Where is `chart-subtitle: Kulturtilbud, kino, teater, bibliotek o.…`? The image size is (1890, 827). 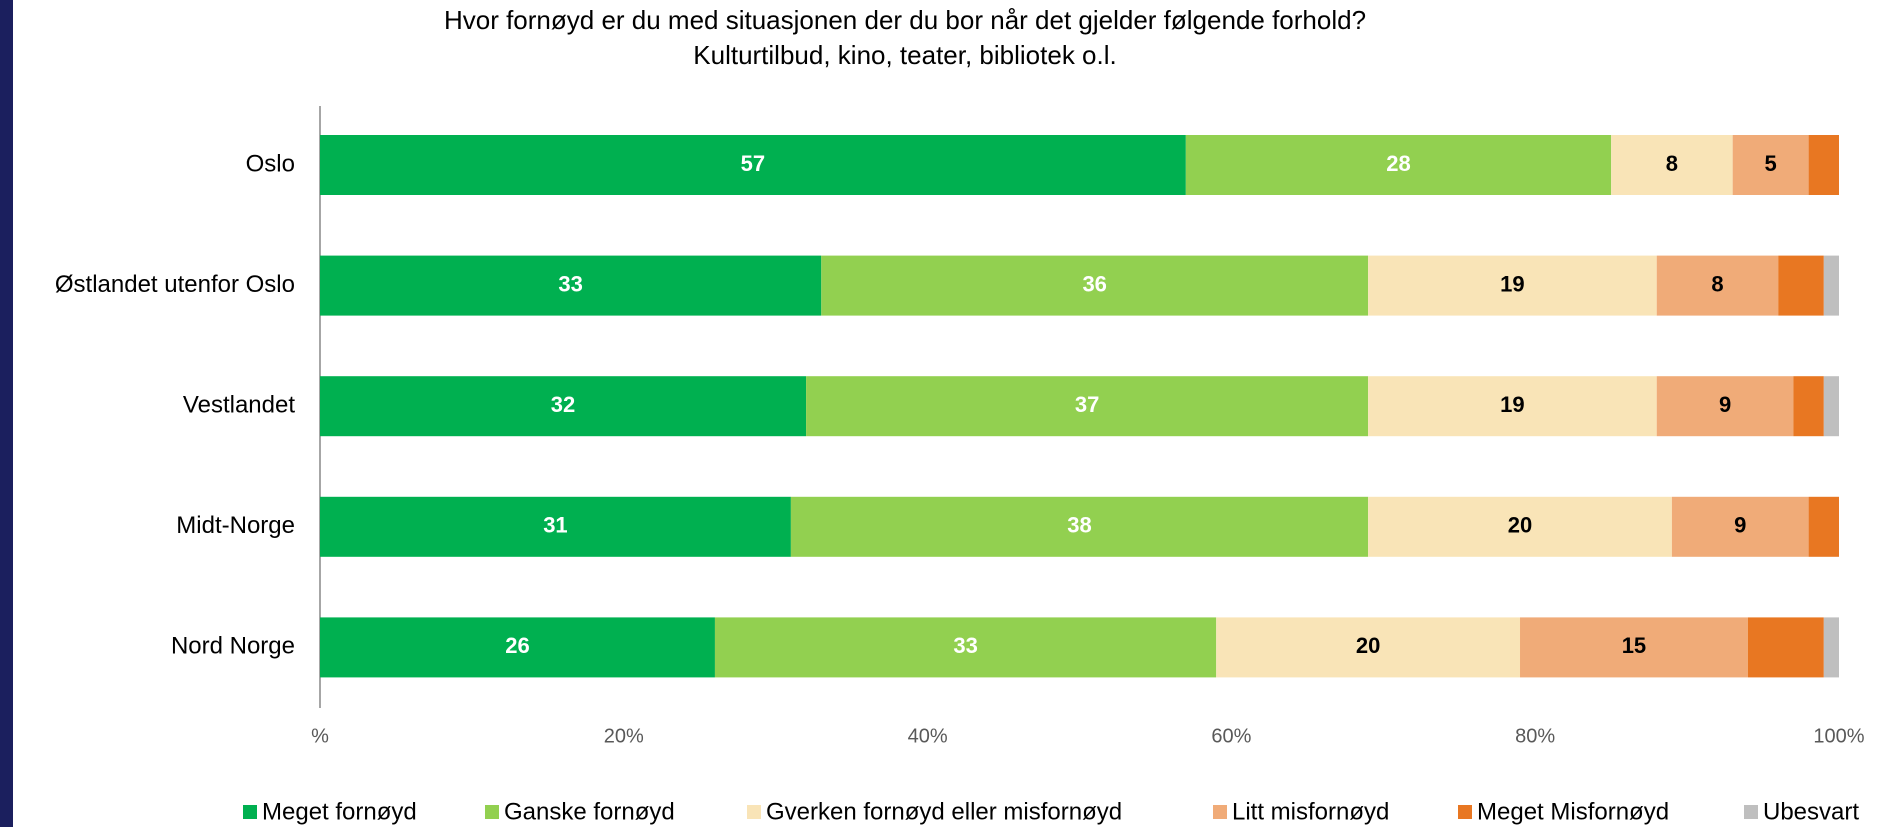
chart-subtitle: Kulturtilbud, kino, teater, bibliotek o.… is located at coordinates (904, 55).